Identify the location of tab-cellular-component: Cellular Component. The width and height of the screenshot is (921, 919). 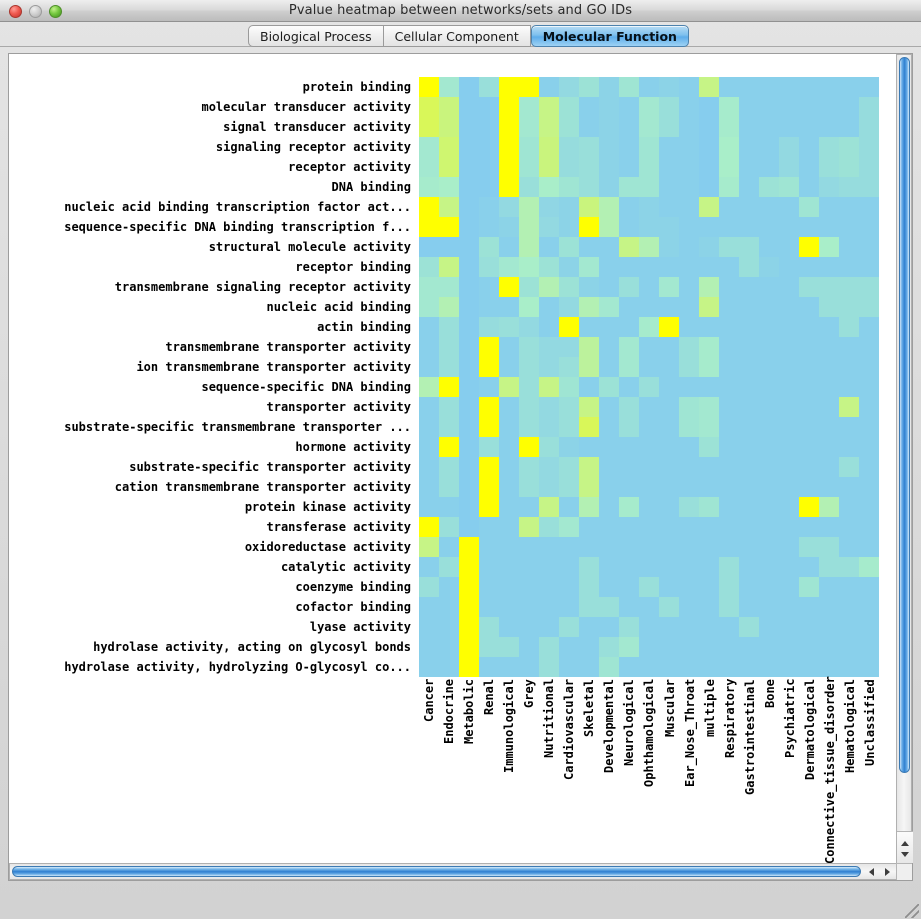
(457, 36).